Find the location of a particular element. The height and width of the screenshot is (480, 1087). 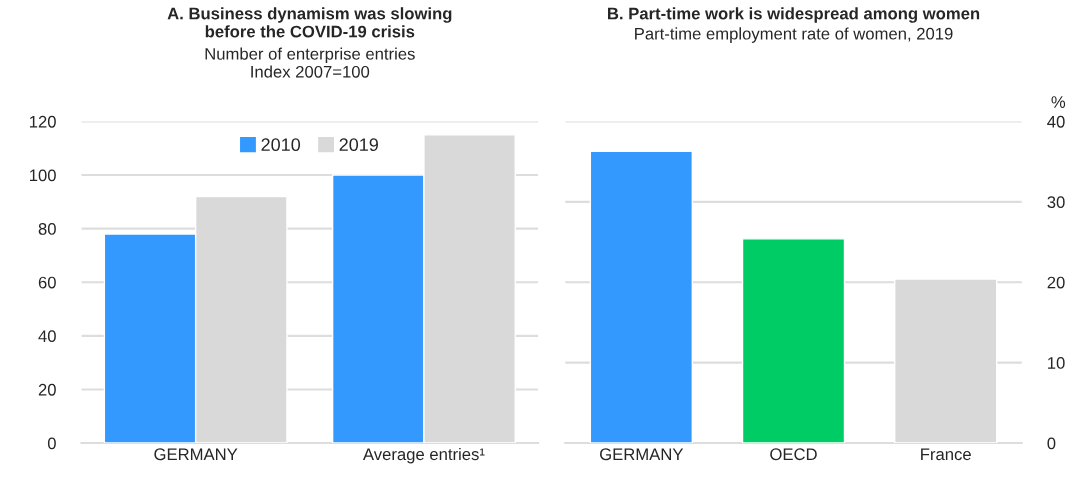

chart-subtitle: Number of enterprise entries Index 2007=100 is located at coordinates (310, 62).